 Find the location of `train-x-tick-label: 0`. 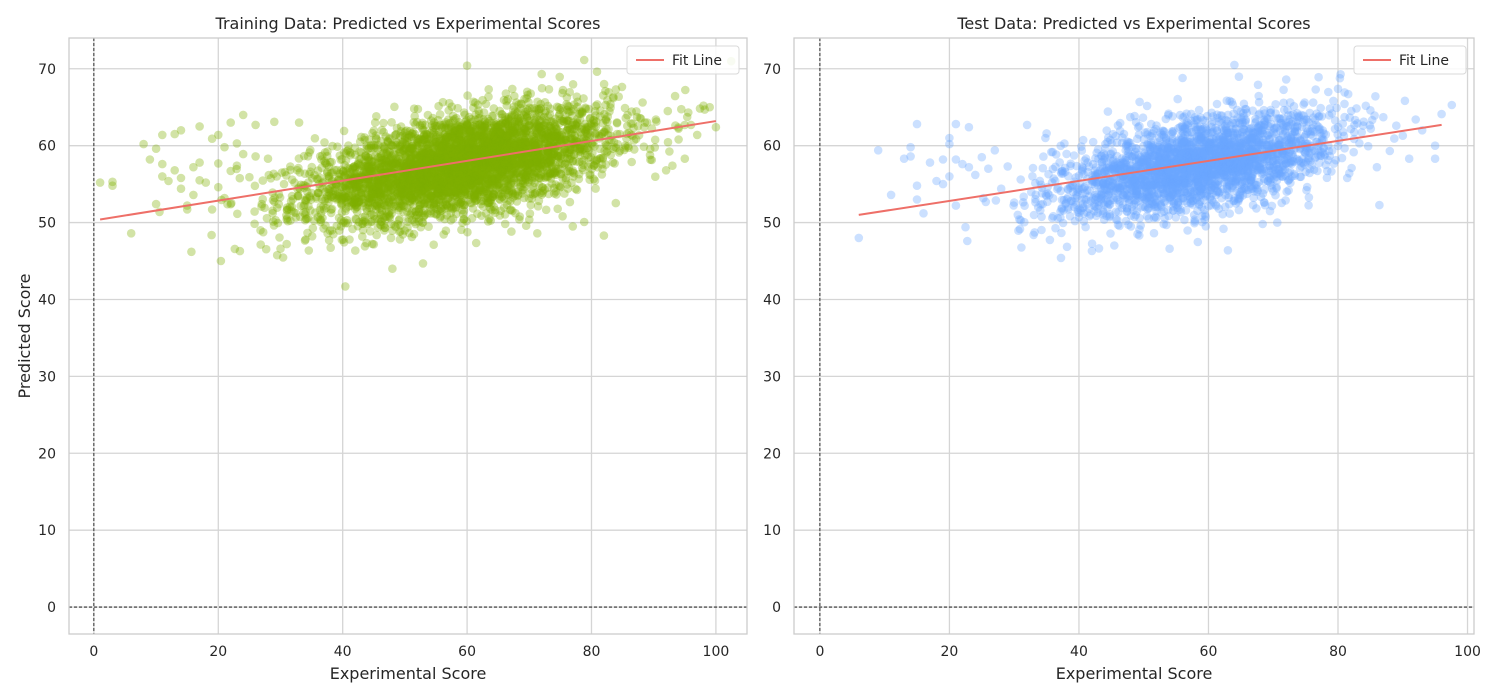

train-x-tick-label: 0 is located at coordinates (93, 652).